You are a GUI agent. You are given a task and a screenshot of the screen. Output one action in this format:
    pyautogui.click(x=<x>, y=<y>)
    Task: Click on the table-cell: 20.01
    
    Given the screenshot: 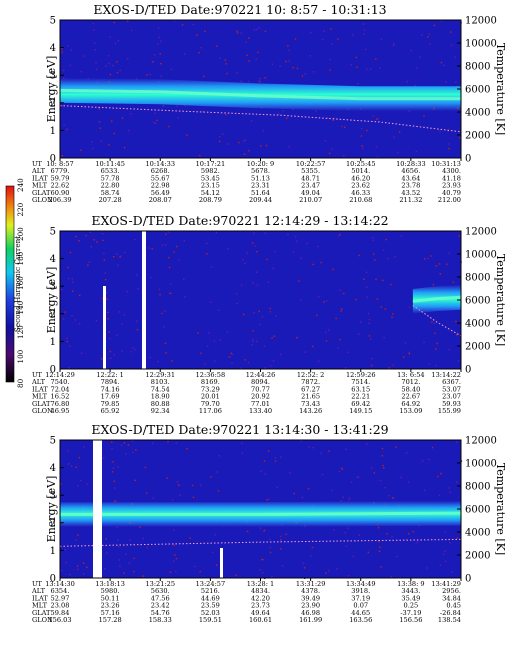 What is the action you would take?
    pyautogui.click(x=210, y=397)
    